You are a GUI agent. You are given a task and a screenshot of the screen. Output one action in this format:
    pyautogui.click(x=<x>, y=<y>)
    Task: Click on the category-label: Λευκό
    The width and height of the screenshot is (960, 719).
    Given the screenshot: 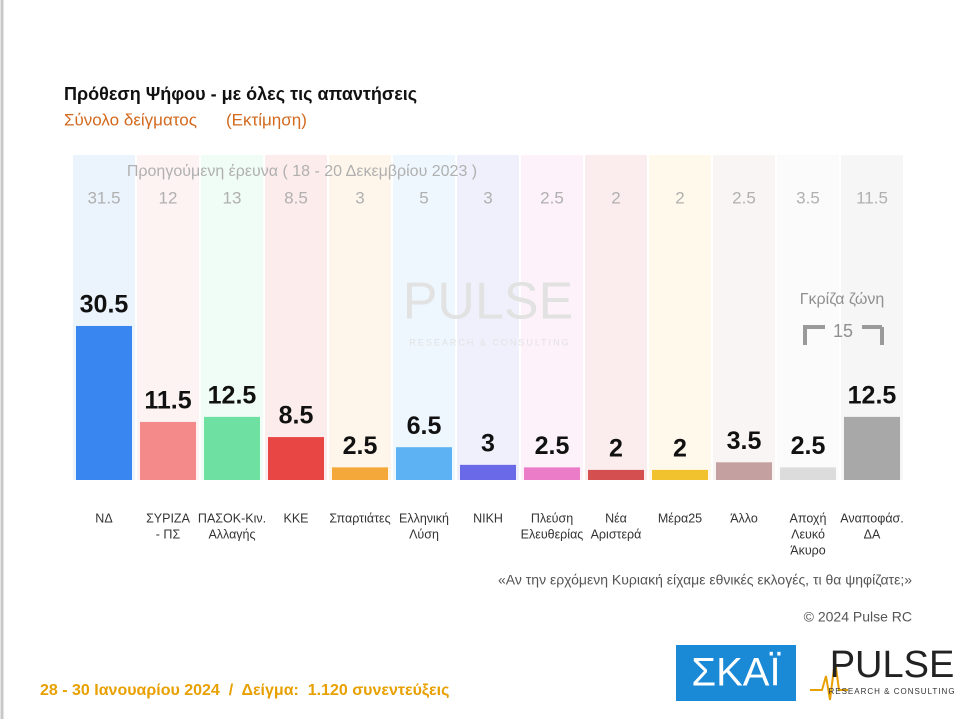 What is the action you would take?
    pyautogui.click(x=808, y=534)
    